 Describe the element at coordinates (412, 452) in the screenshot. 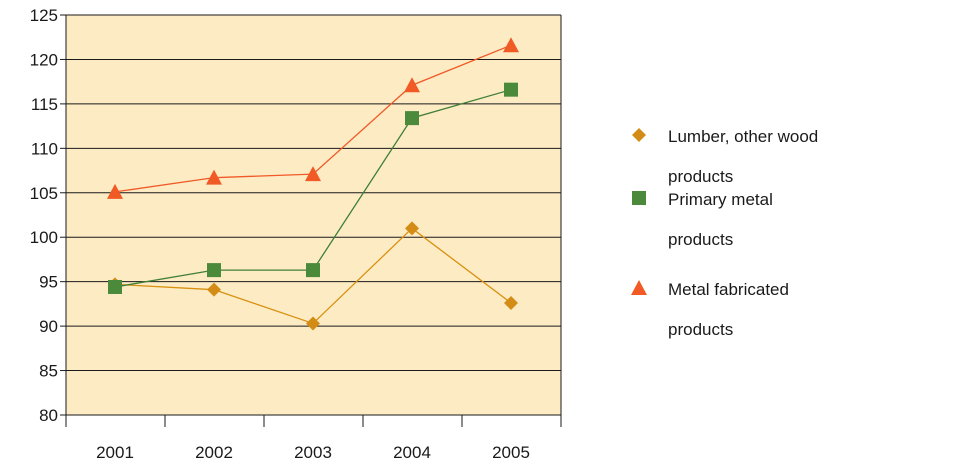

I see `x-tick-label: 2004` at that location.